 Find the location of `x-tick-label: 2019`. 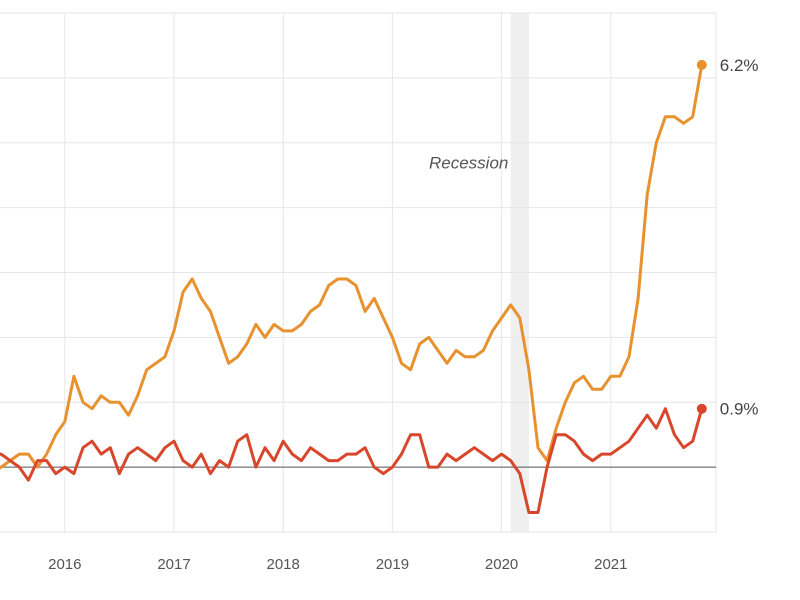

x-tick-label: 2019 is located at coordinates (392, 564).